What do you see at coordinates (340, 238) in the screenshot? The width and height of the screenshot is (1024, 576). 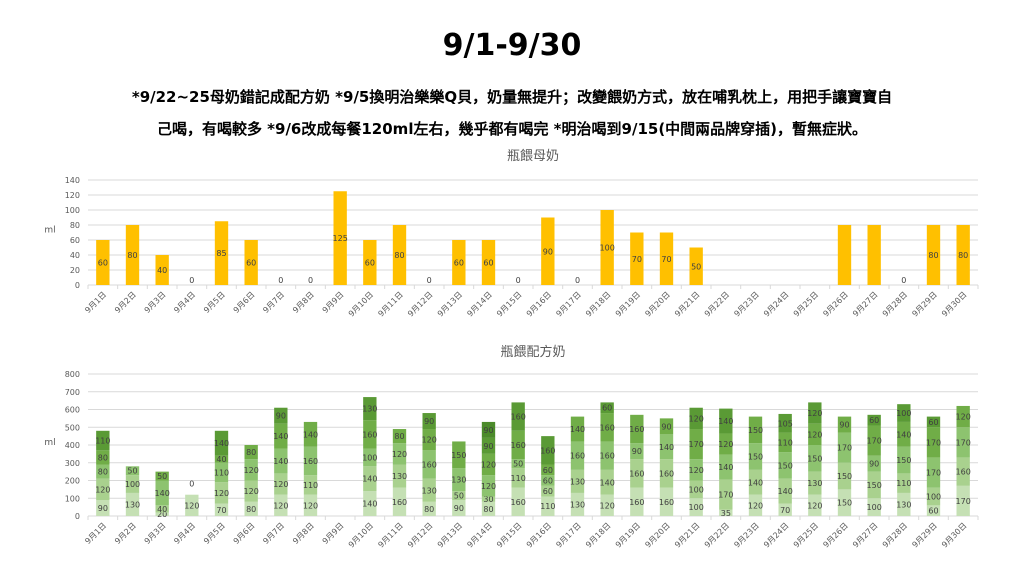 I see `data-label: 125` at bounding box center [340, 238].